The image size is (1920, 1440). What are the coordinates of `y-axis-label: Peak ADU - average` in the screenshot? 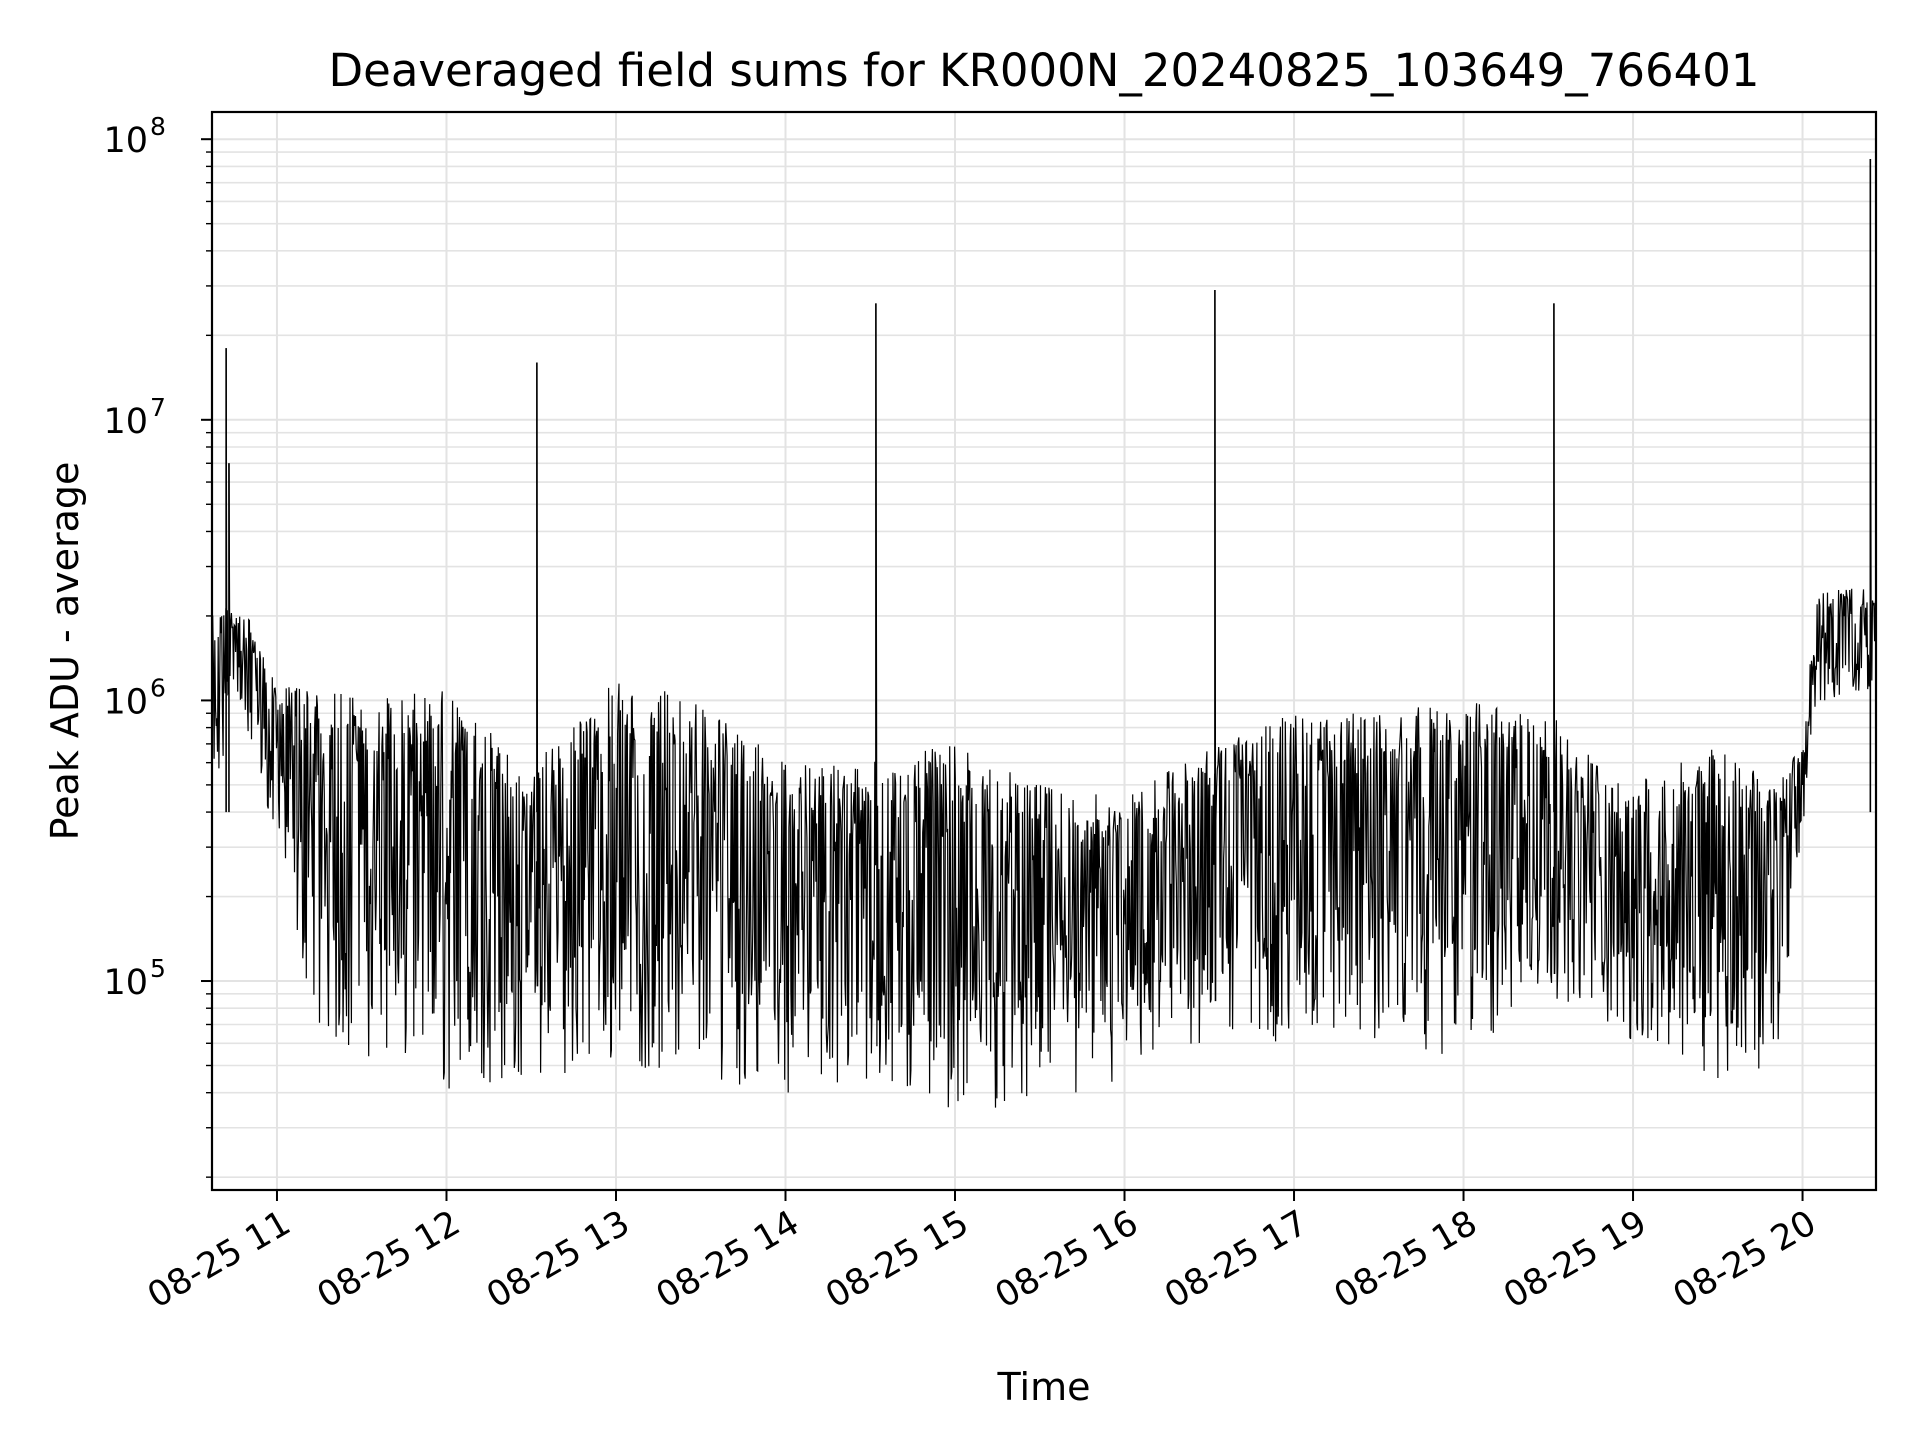 It's located at (65, 651).